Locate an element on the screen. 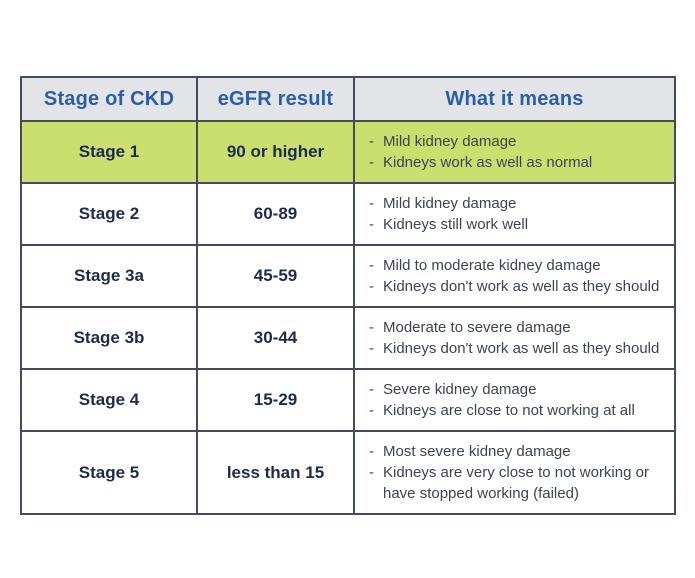  meaning-item: - Severe kidney damage is located at coordinates (517, 389).